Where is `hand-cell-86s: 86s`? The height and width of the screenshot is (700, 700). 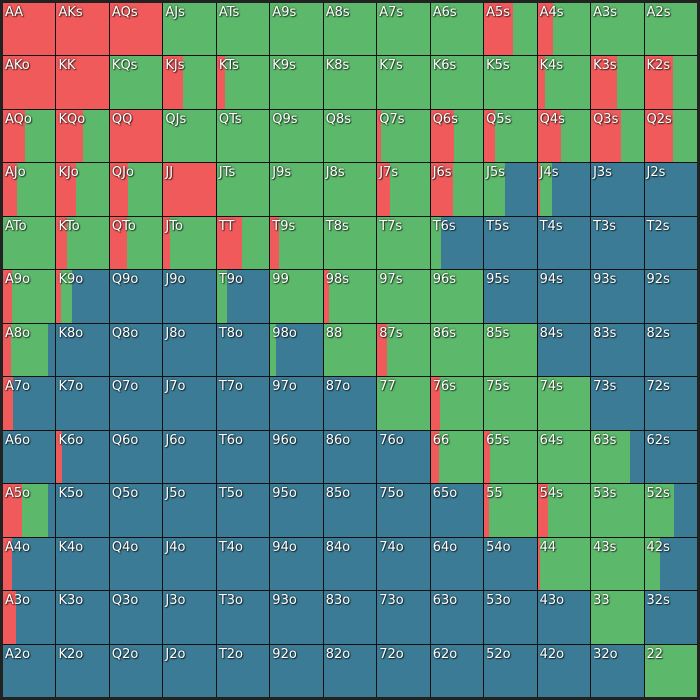 hand-cell-86s: 86s is located at coordinates (457, 350).